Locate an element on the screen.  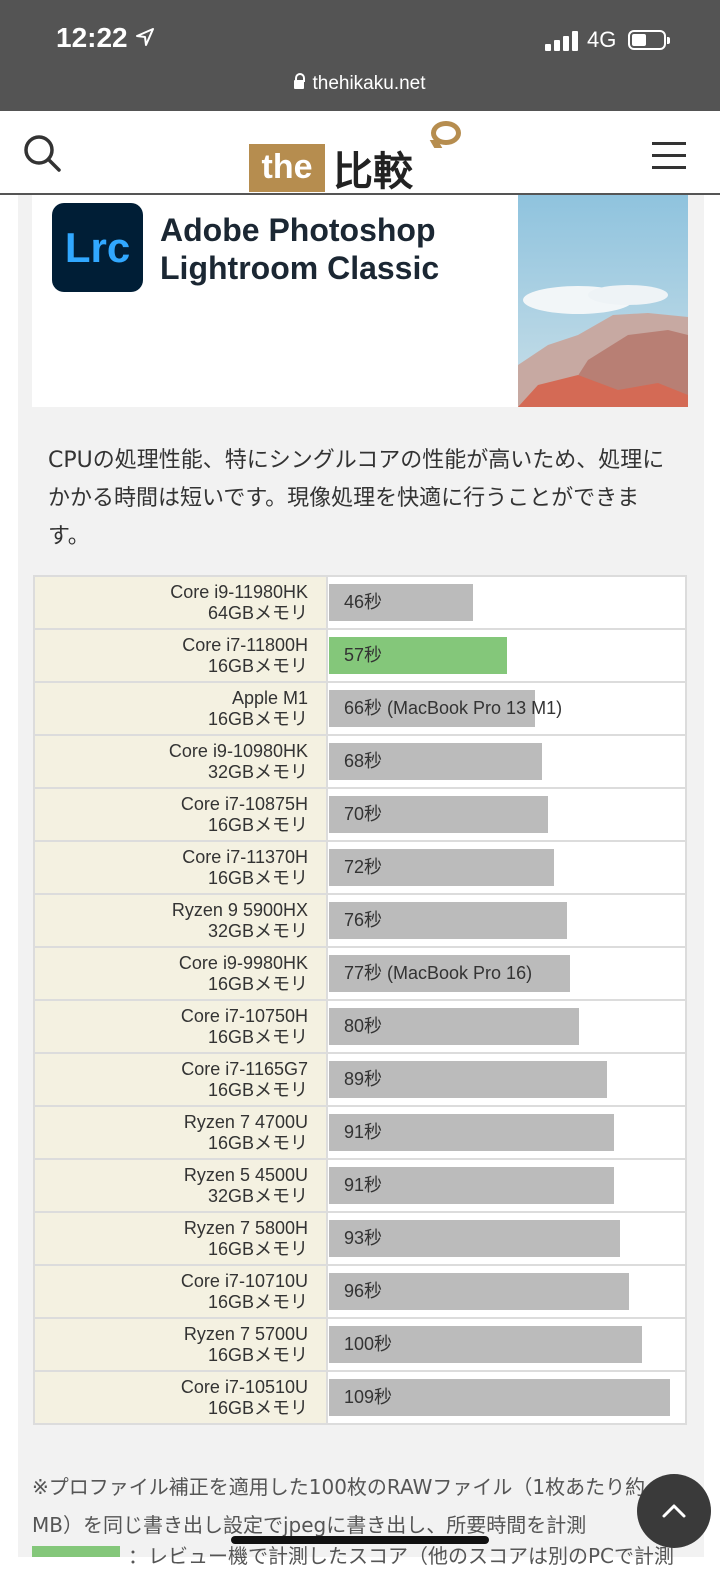
site-header: the 比較 is located at coordinates (360, 153).